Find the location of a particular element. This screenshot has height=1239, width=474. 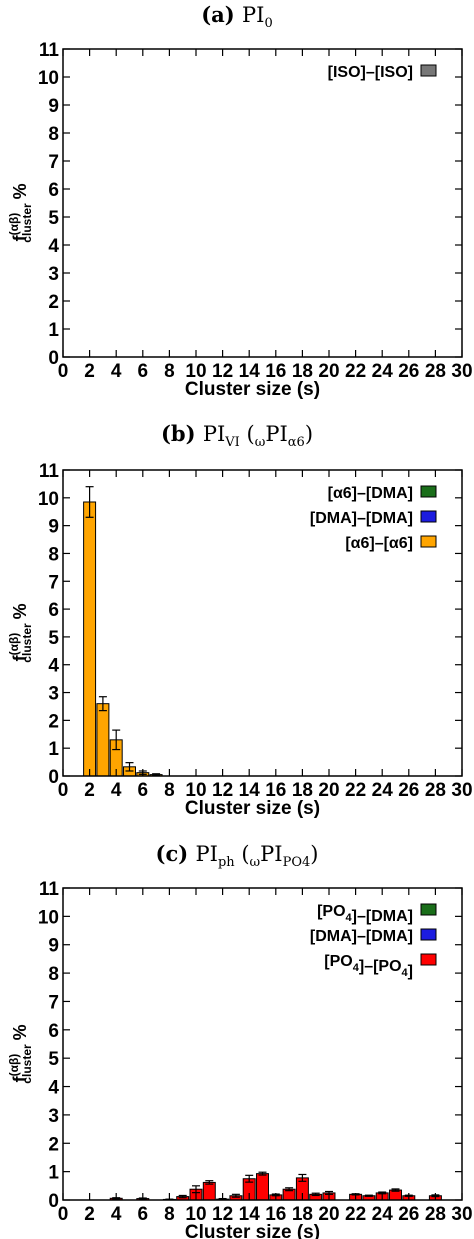

panel-caption: (a) PI0 is located at coordinates (237, 16).